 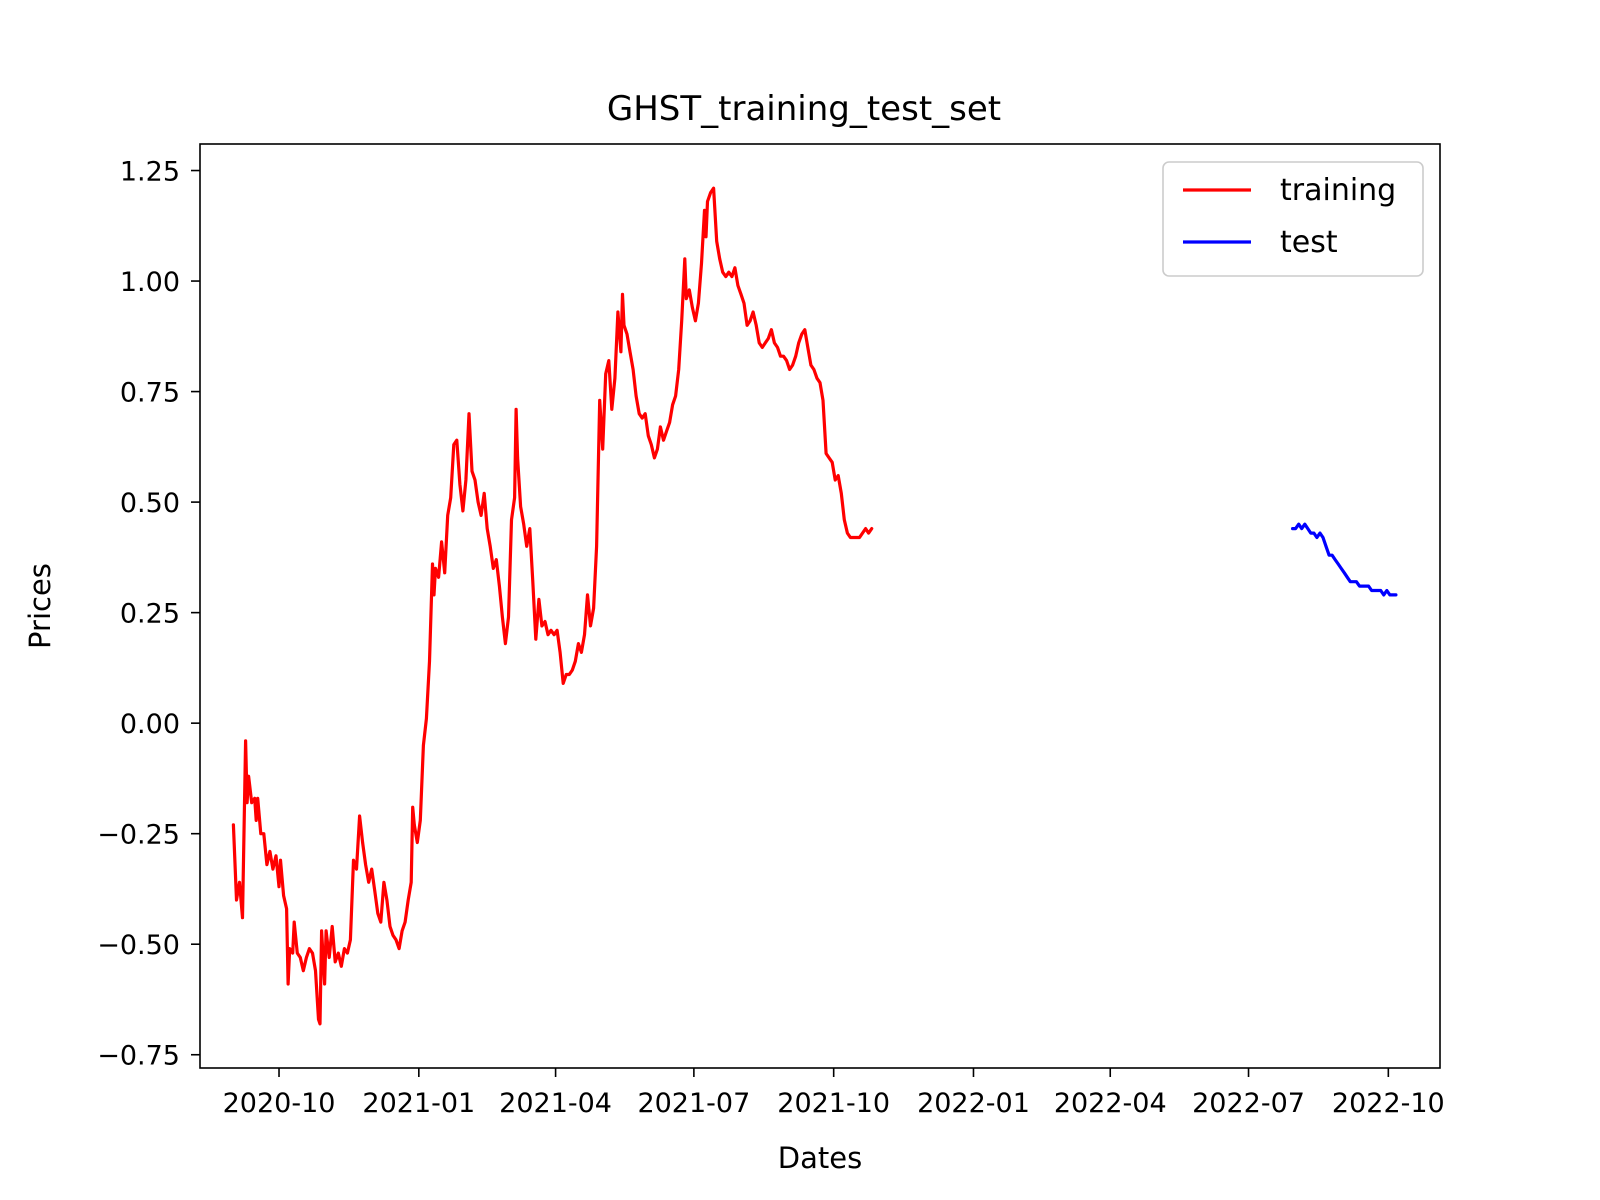 I want to click on y-tick-label: 1.25, so click(x=150, y=172).